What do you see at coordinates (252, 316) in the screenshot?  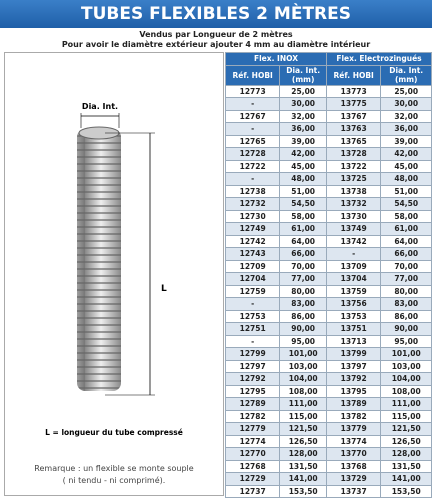 I see `cell: 12753` at bounding box center [252, 316].